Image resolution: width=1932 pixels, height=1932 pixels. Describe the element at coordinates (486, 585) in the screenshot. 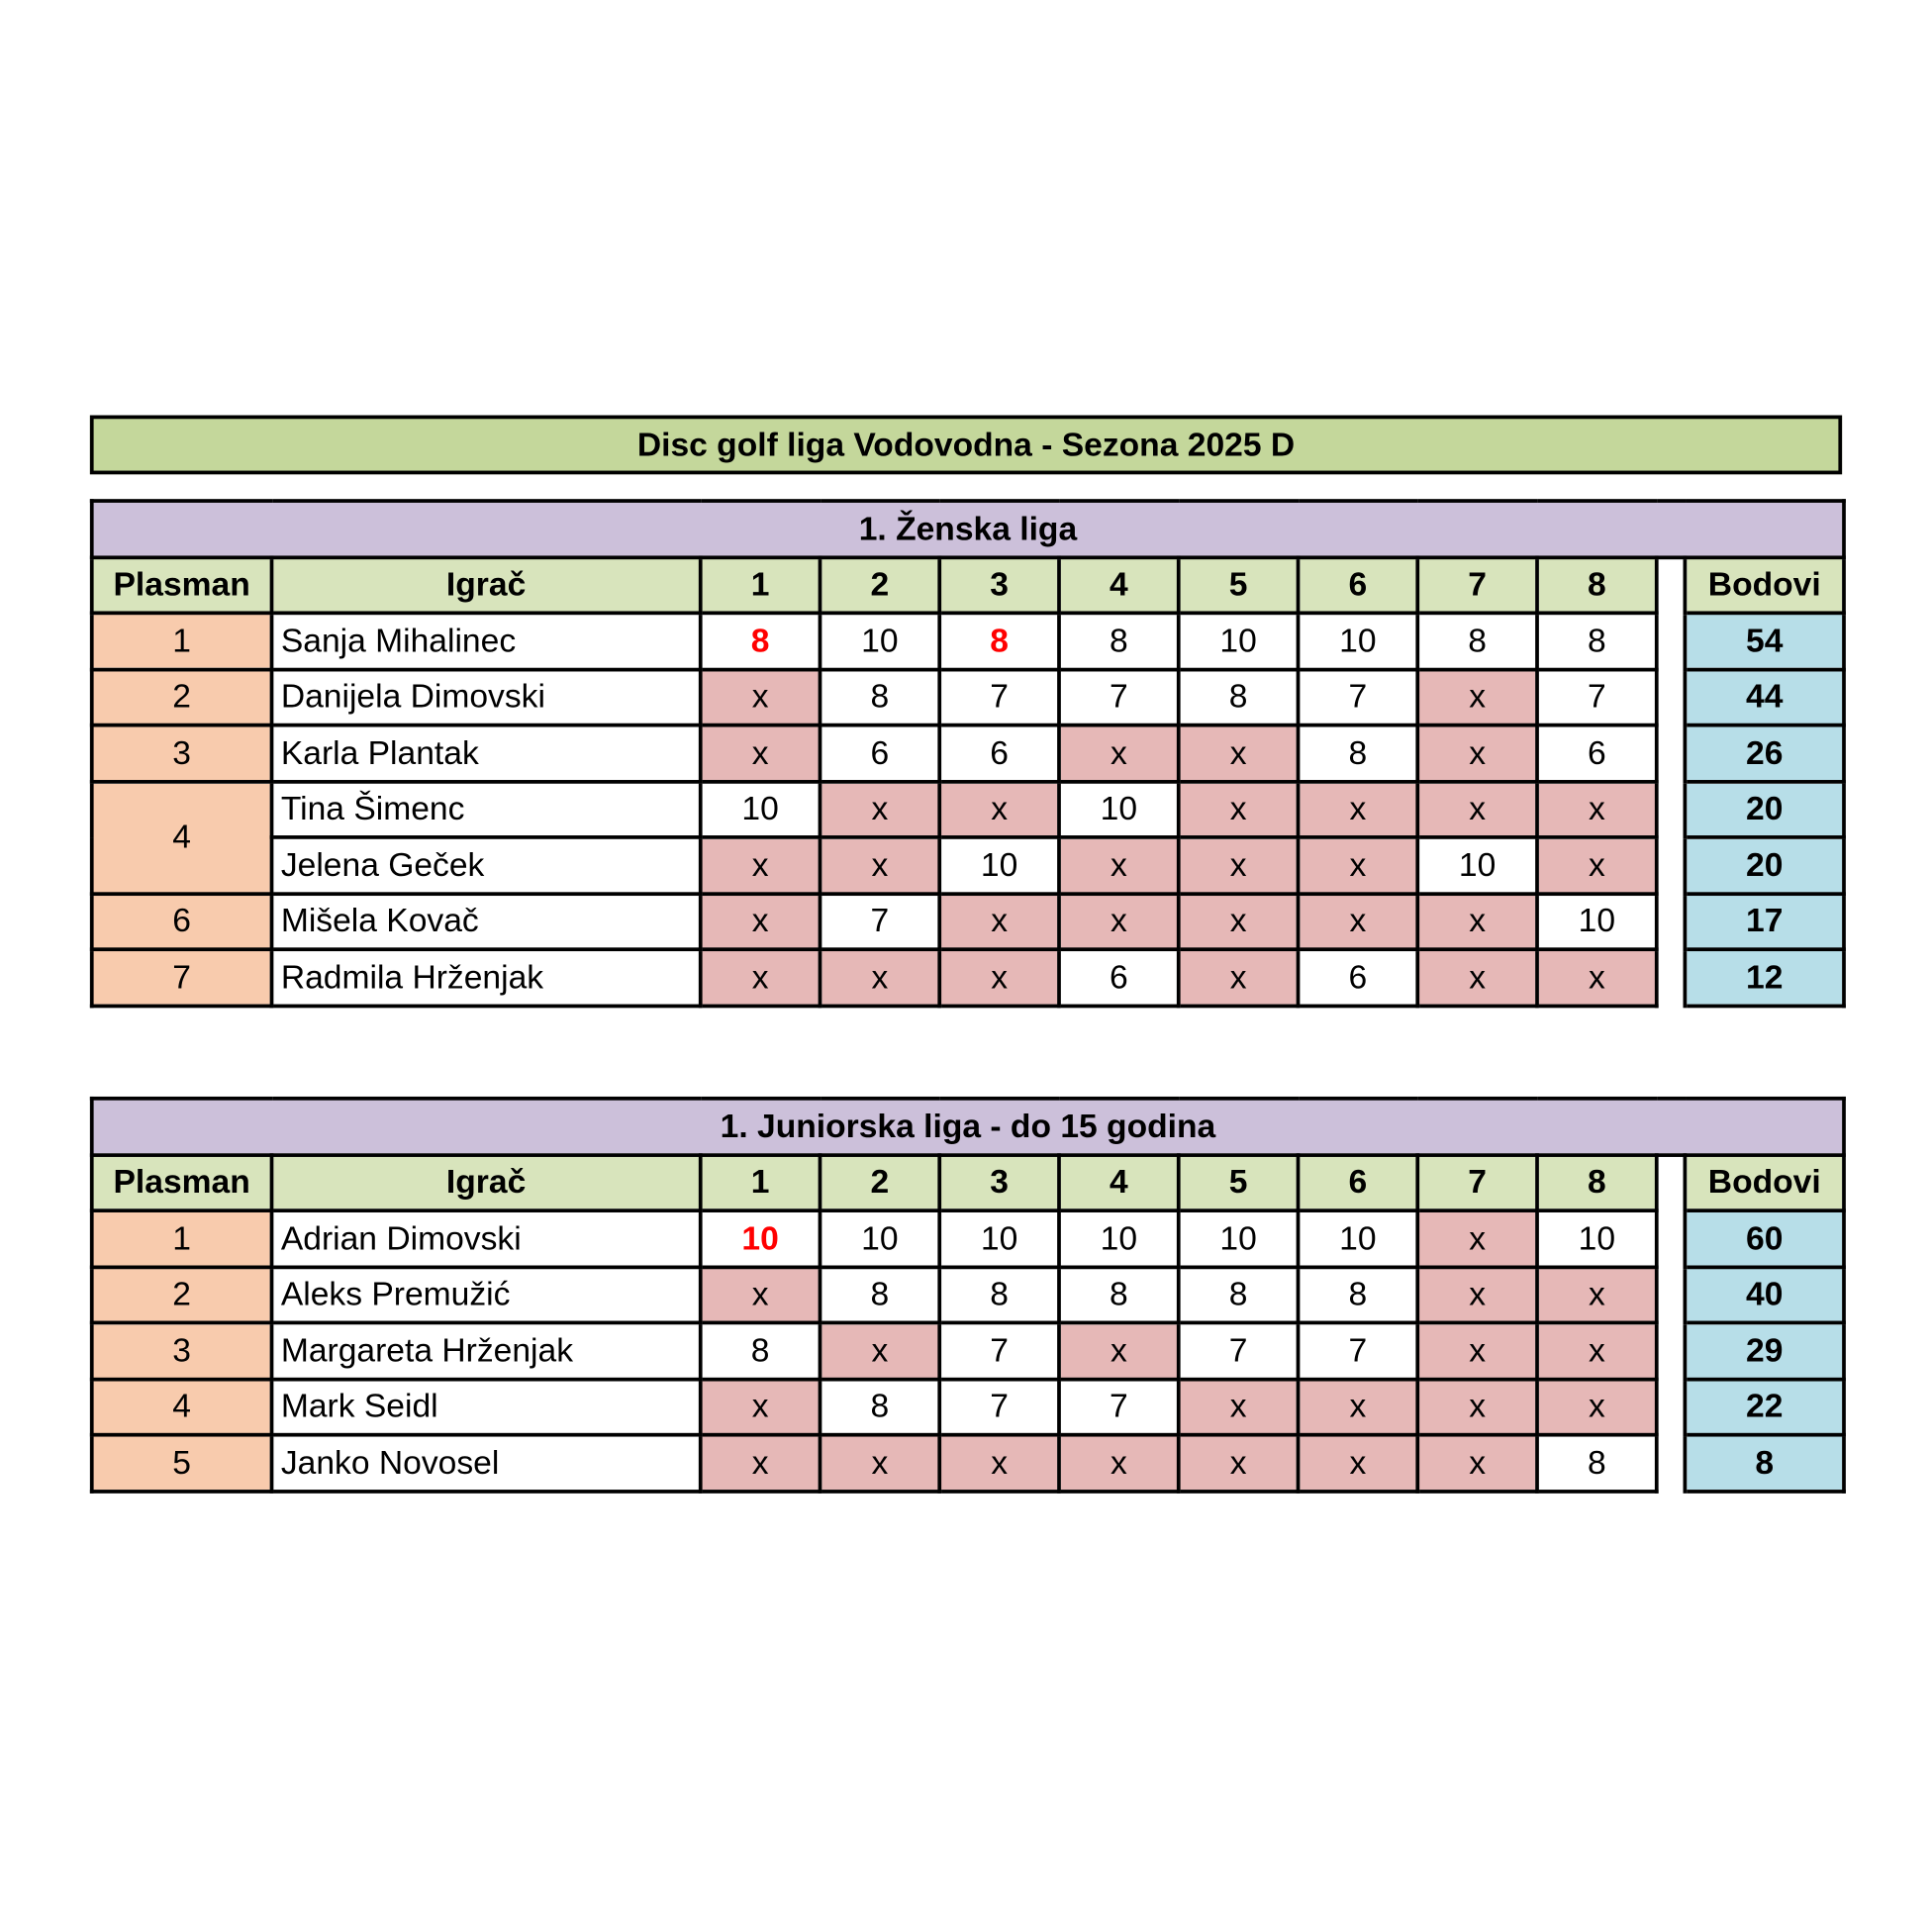

I see `header-cell: Igrač` at that location.